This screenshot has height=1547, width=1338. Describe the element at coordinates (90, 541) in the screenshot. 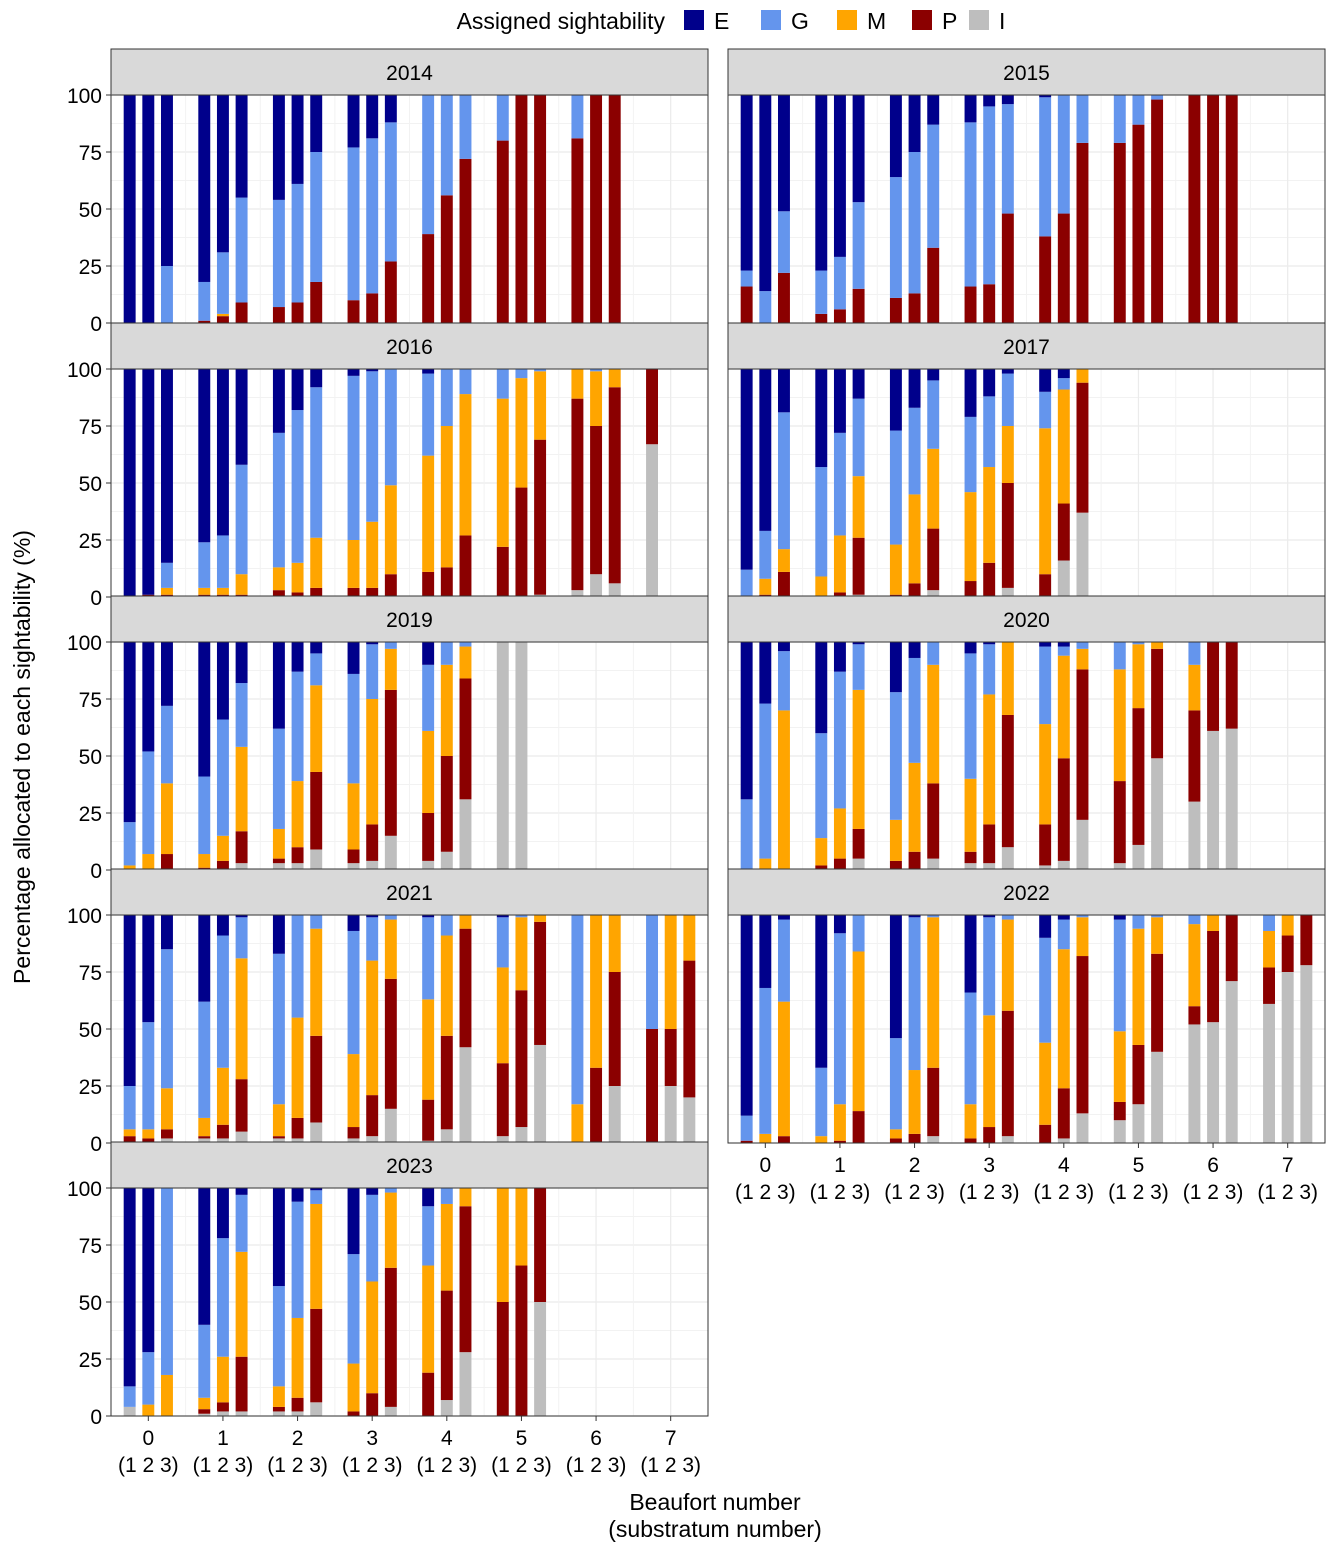

I see `y-tick-label: 25` at that location.